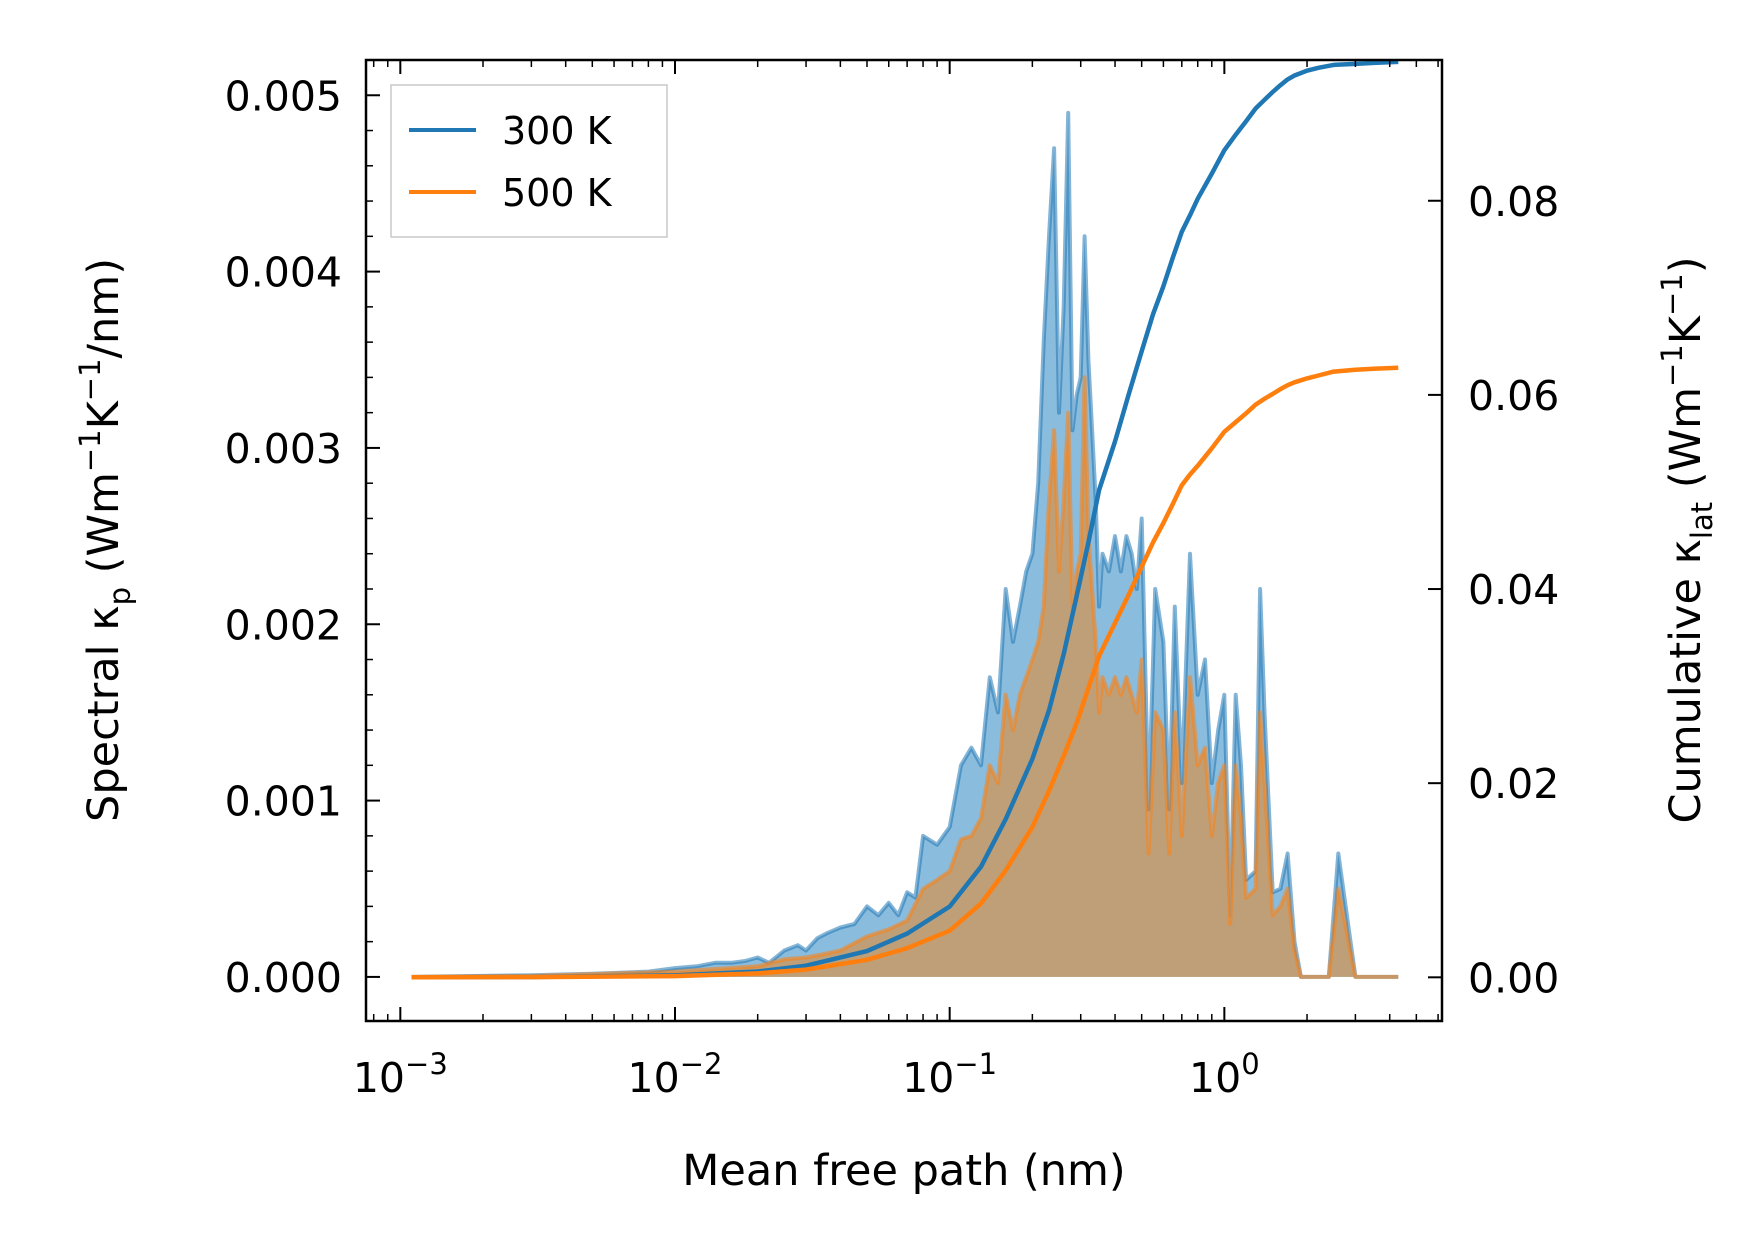 Image resolution: width=1753 pixels, height=1254 pixels. I want to click on x-tick-label-2: 10⁻¹, so click(949, 1074).